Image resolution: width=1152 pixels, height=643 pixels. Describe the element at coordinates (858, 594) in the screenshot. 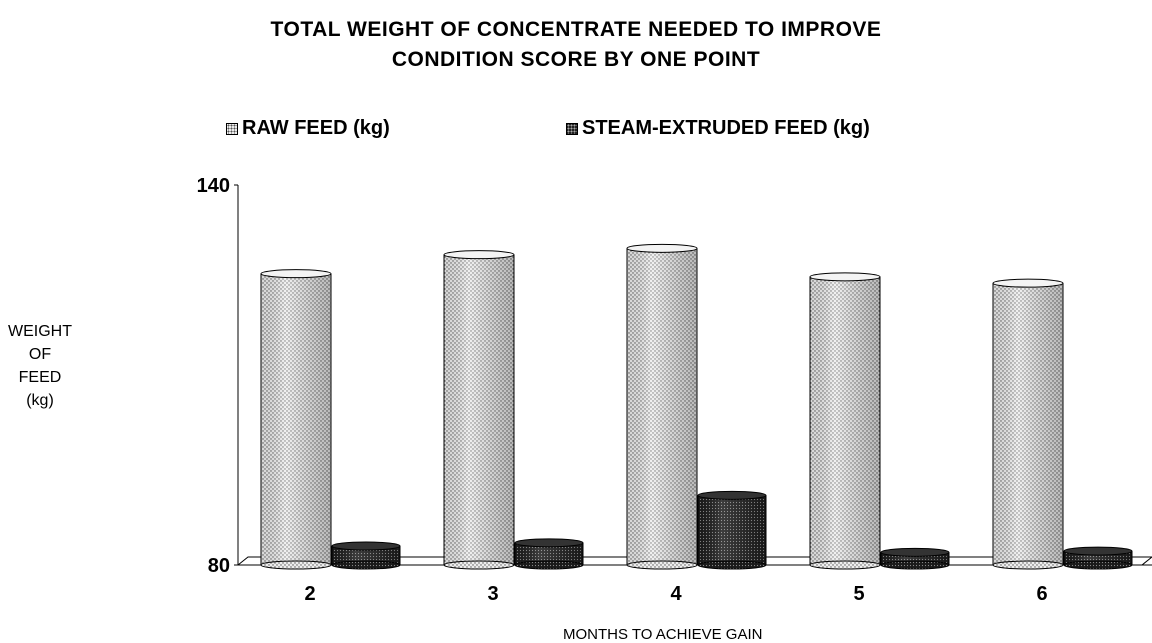

I see `x-tick-label: 5` at that location.